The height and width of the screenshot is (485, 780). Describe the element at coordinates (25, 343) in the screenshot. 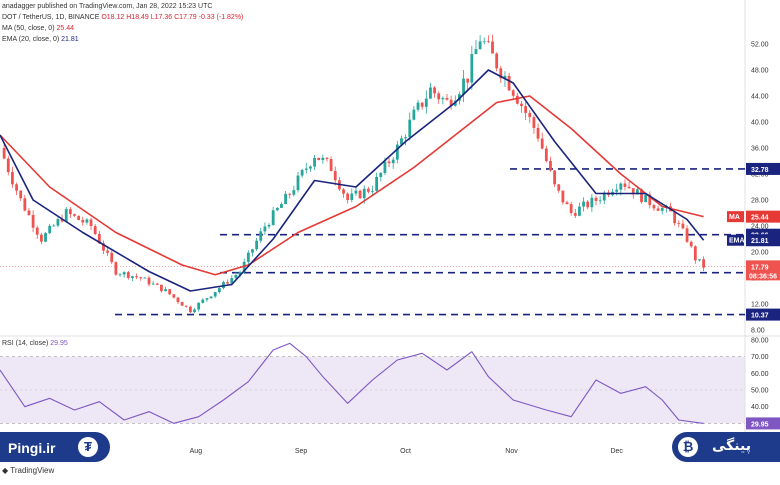

I see `rsi-label: RSI (14, close)` at that location.